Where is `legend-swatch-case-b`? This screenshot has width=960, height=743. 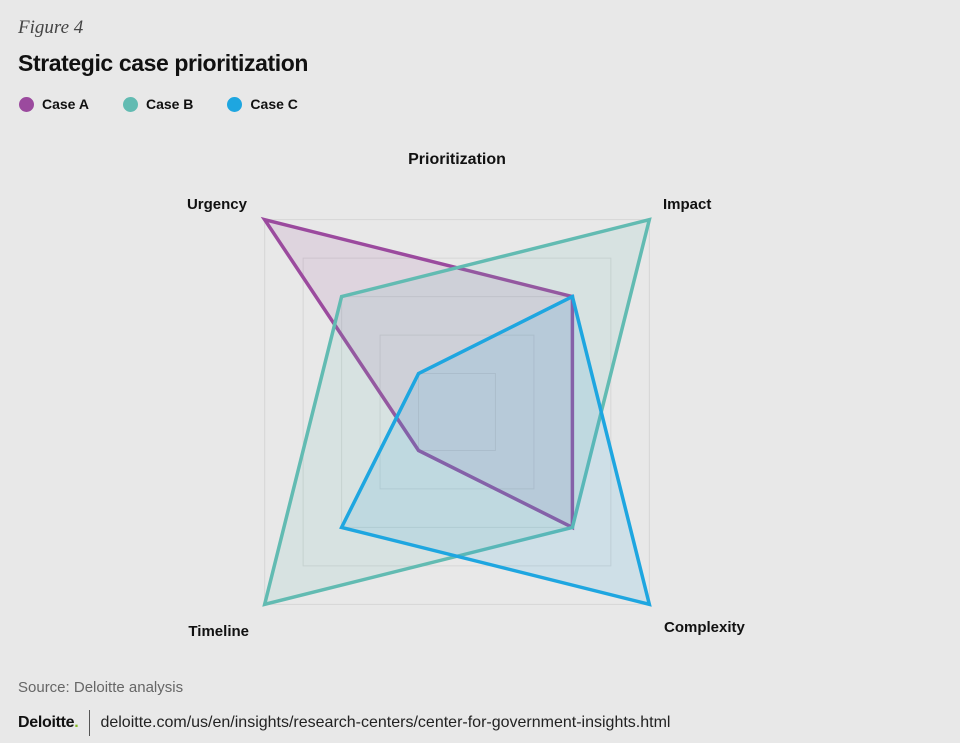 legend-swatch-case-b is located at coordinates (130, 104).